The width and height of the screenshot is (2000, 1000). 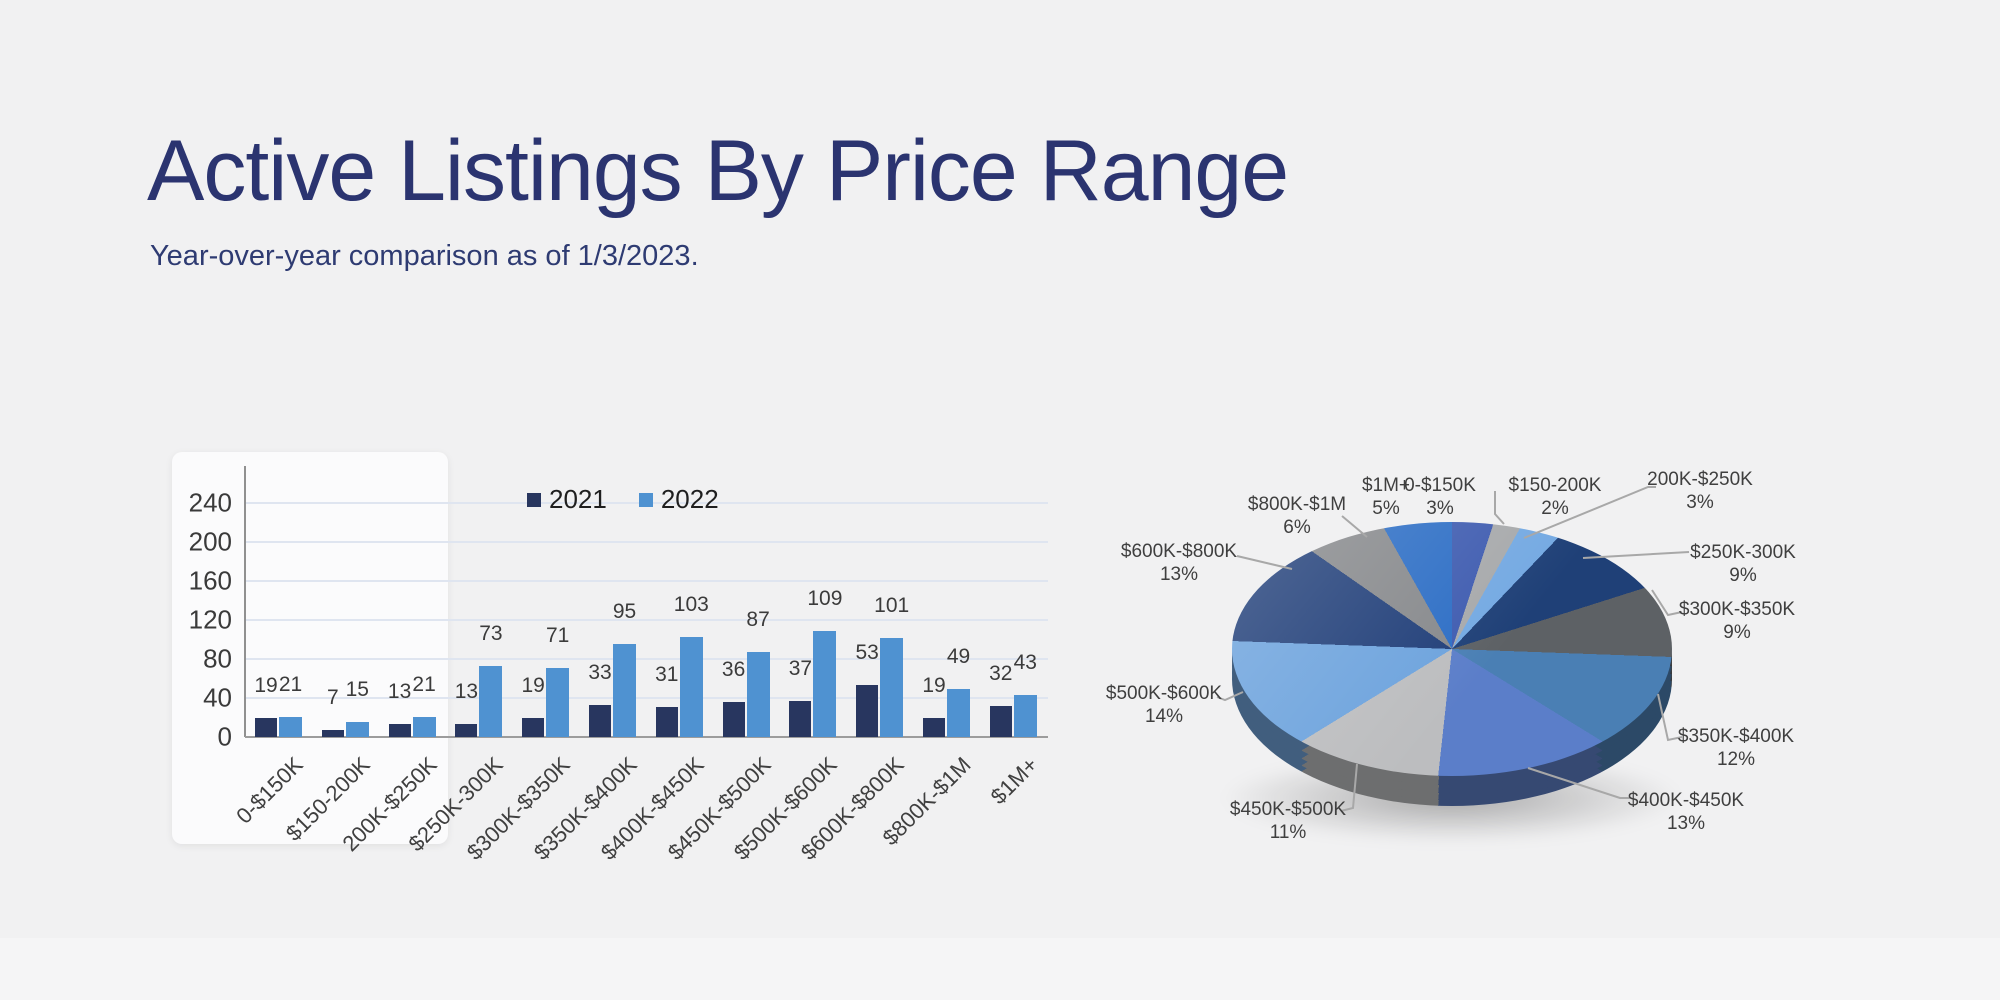 I want to click on y-axis-tick-label: 0, so click(x=224, y=736).